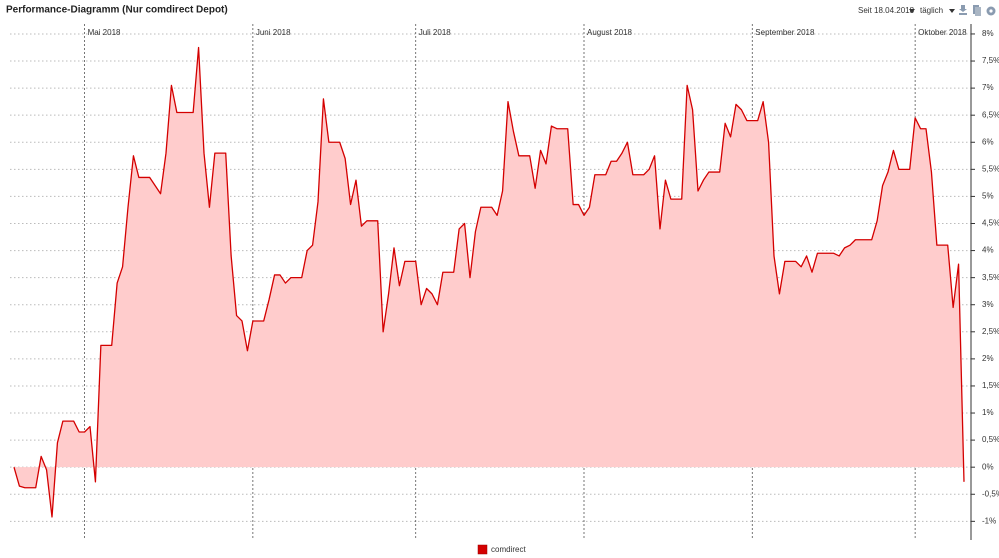  Describe the element at coordinates (988, 33) in the screenshot. I see `y-tick-label: 8%` at that location.